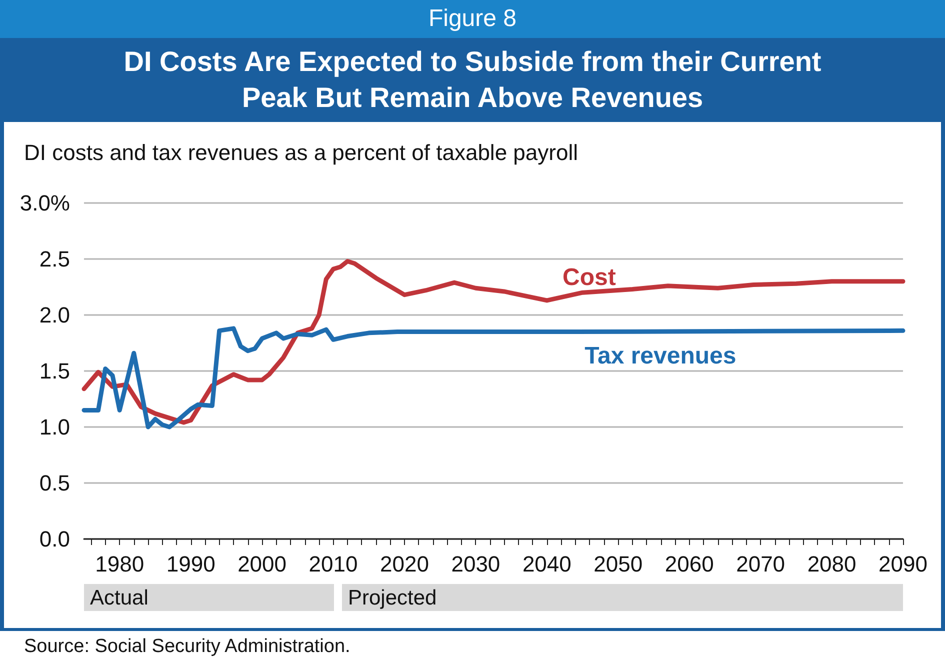 Image resolution: width=945 pixels, height=670 pixels. I want to click on chart-title: DI Costs Are Expected to Subside from their Current Peak But Remain Above Revenues, so click(472, 80).